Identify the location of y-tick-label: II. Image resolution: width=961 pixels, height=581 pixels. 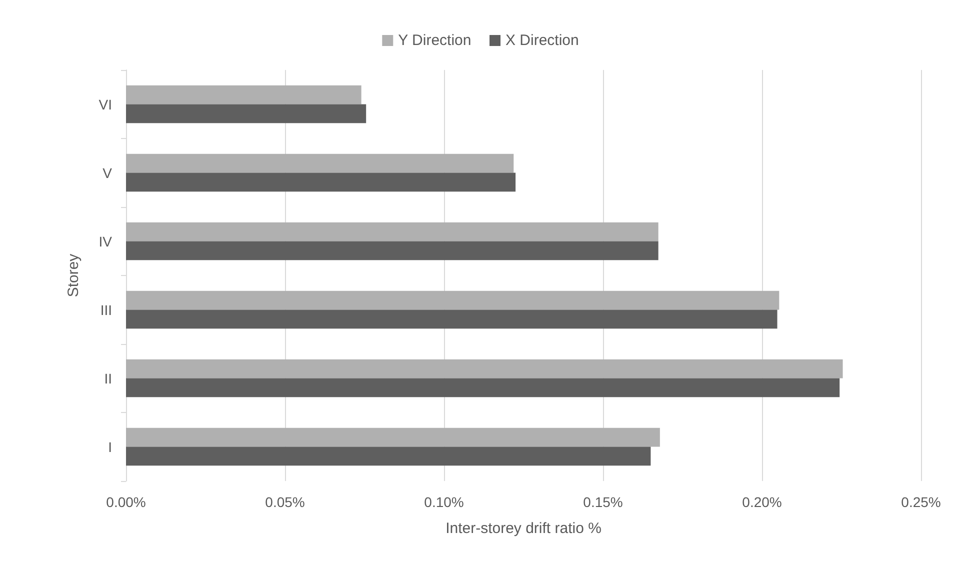
(108, 378).